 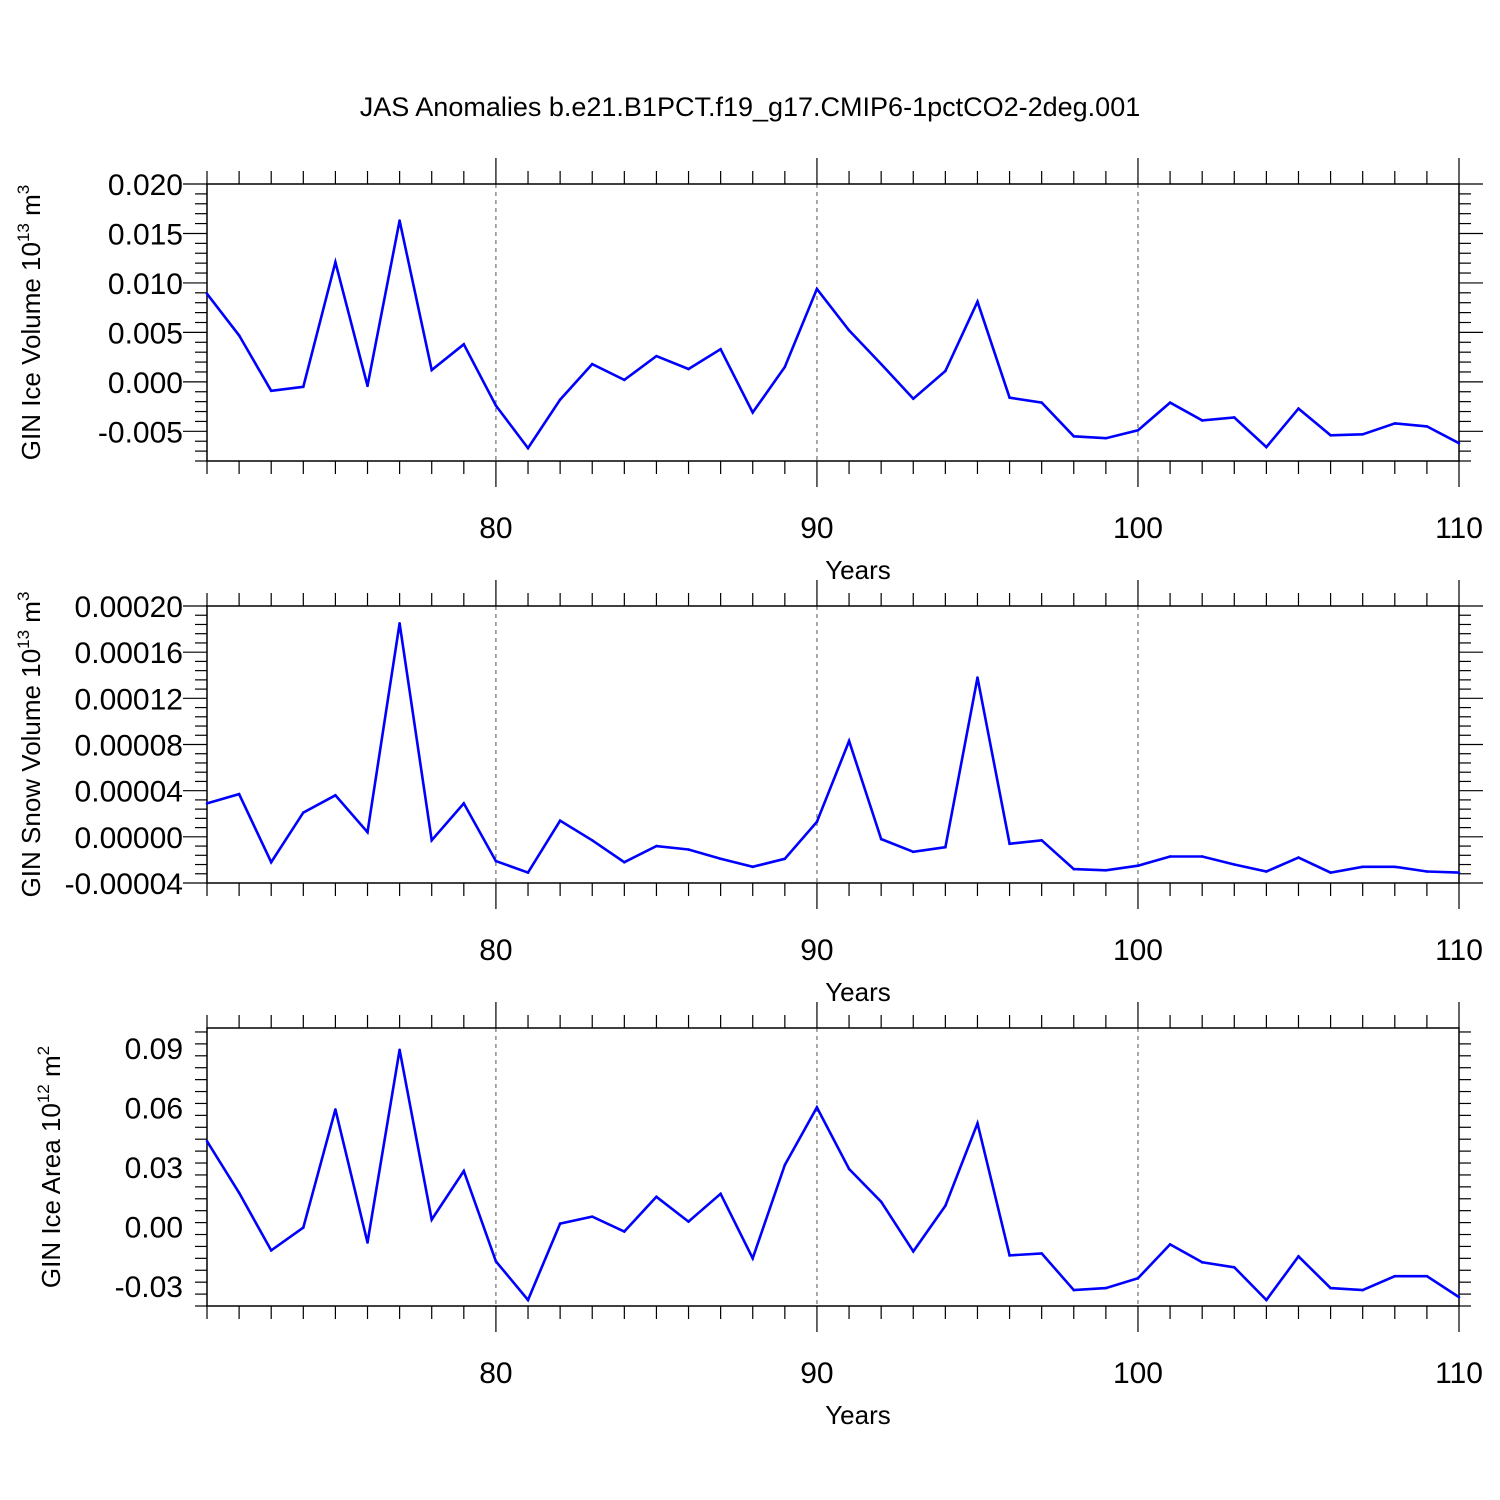 What do you see at coordinates (145, 333) in the screenshot?
I see `y-tick-label: 0.005` at bounding box center [145, 333].